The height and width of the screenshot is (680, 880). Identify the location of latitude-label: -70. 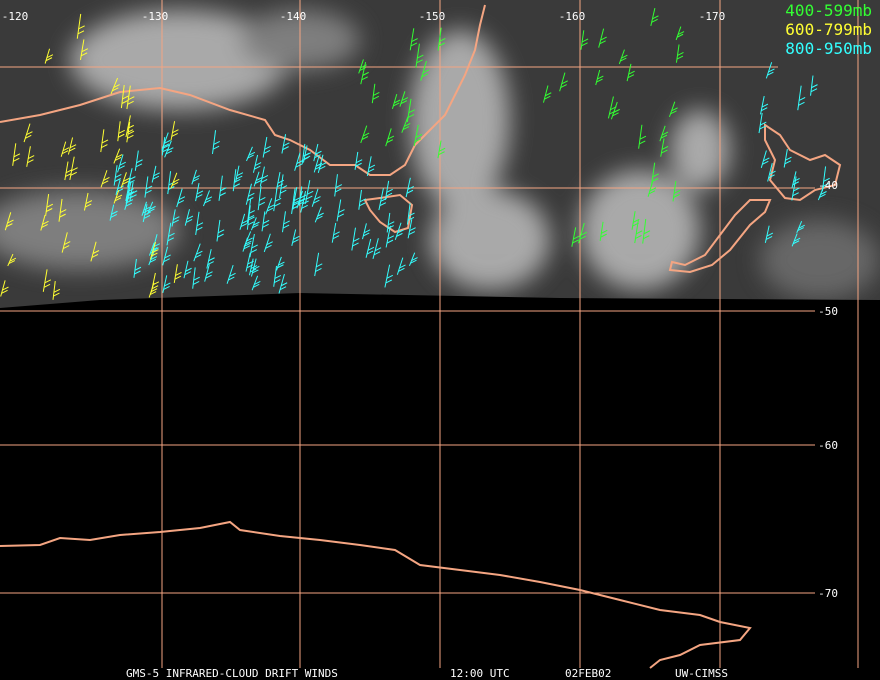
(828, 593).